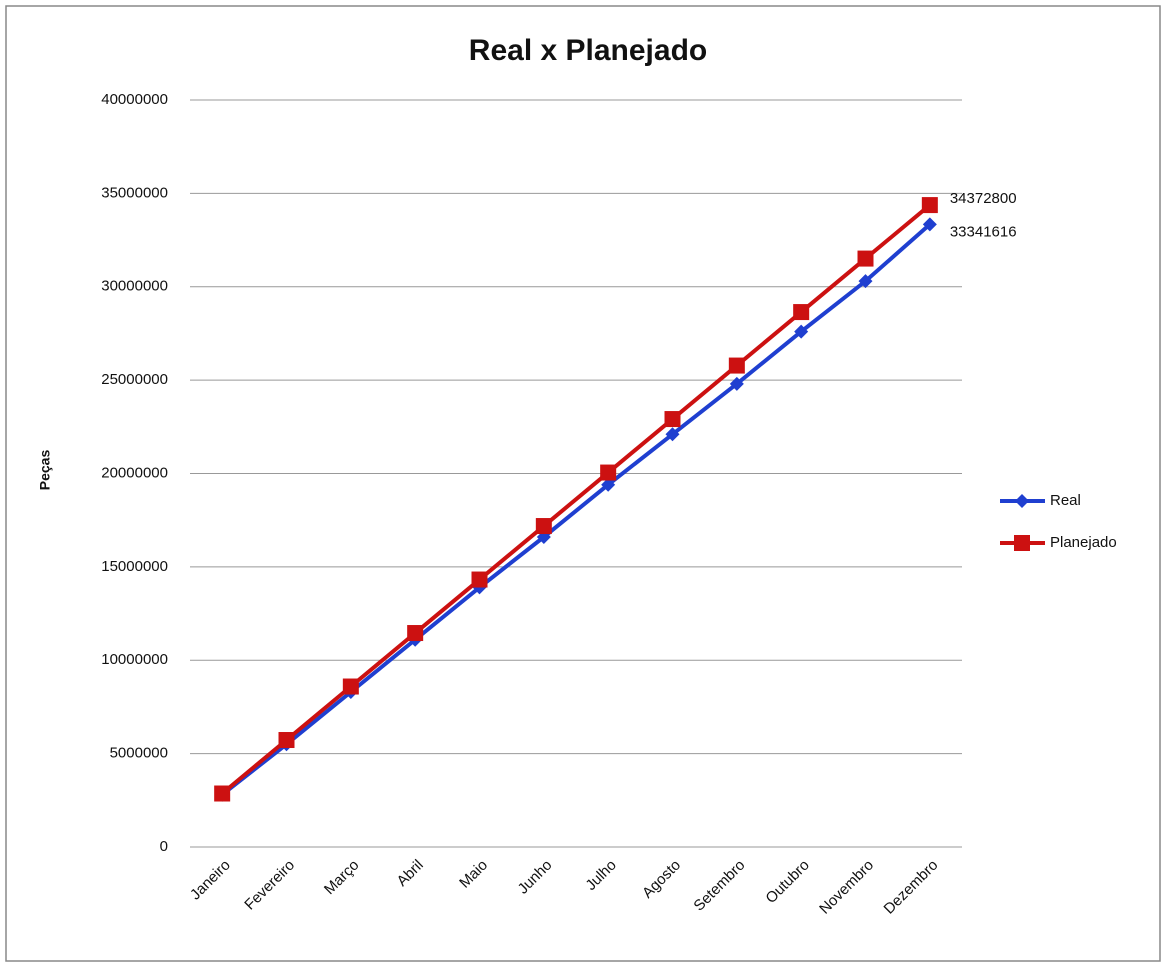  I want to click on y-tick-label: 10000000, so click(134, 659).